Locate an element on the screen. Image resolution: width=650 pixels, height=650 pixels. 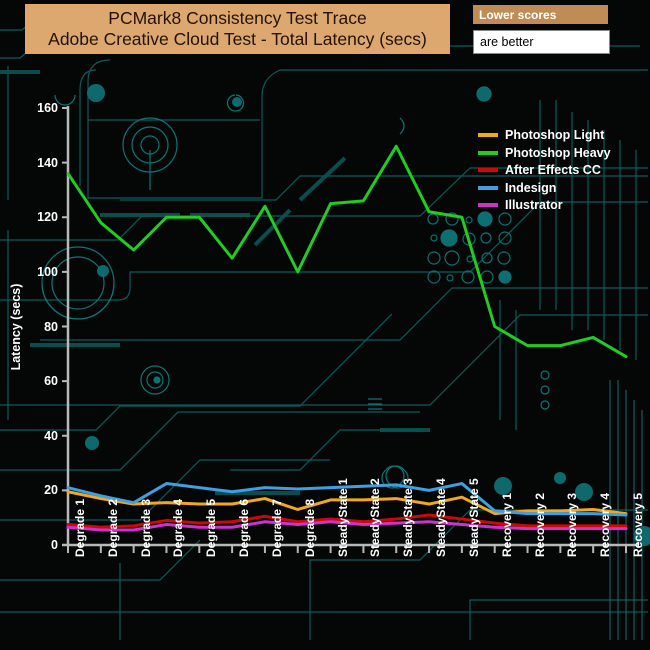
legend-item-1: Photoshop Heavy is located at coordinates (544, 153).